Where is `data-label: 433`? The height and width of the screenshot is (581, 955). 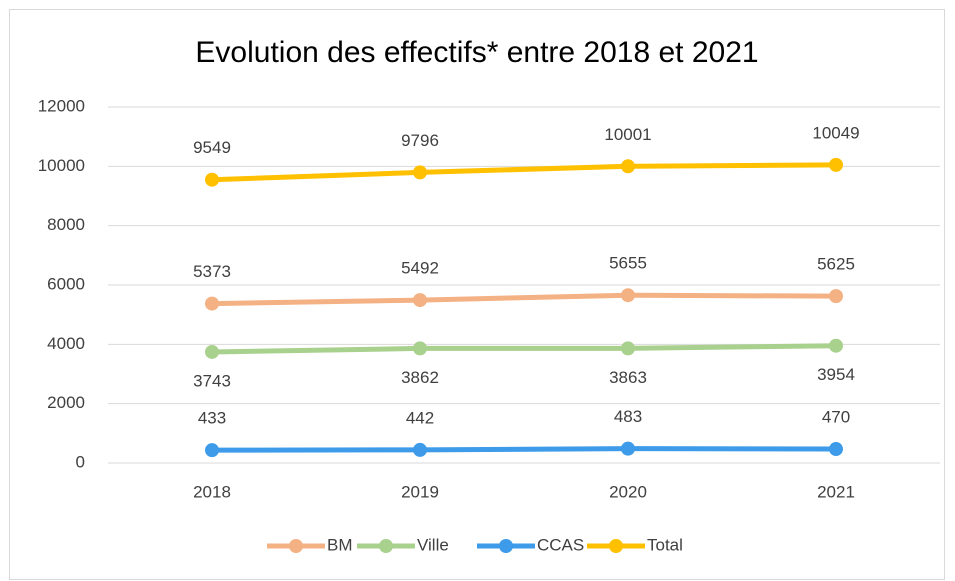 data-label: 433 is located at coordinates (212, 418).